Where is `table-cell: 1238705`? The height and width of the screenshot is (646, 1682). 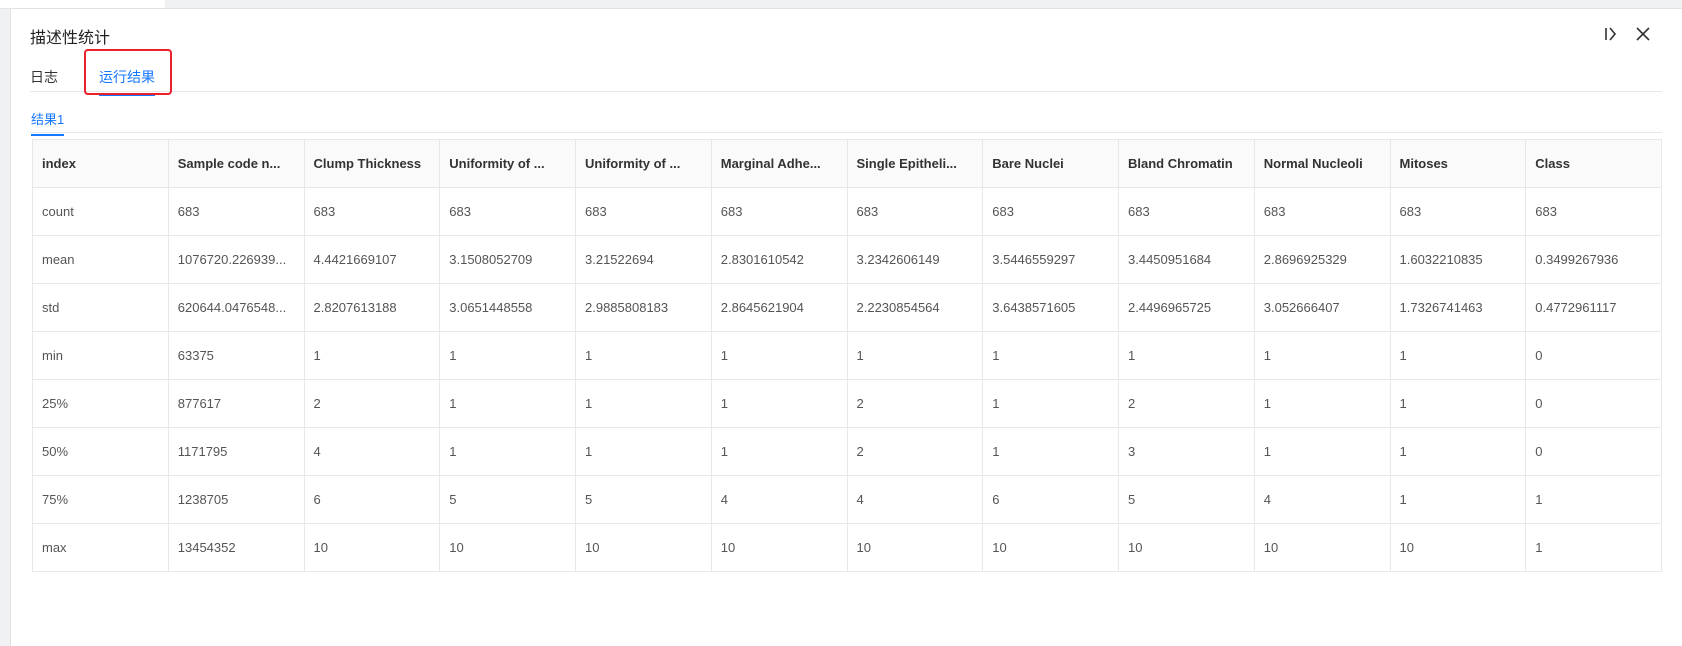 table-cell: 1238705 is located at coordinates (236, 499).